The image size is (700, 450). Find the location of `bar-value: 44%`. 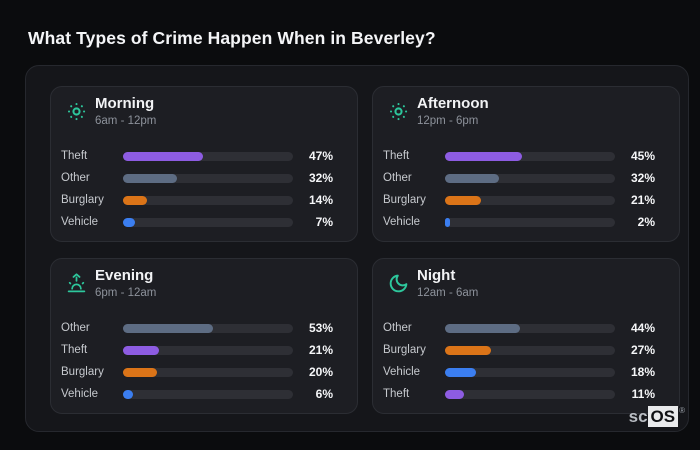

bar-value: 44% is located at coordinates (642, 328).